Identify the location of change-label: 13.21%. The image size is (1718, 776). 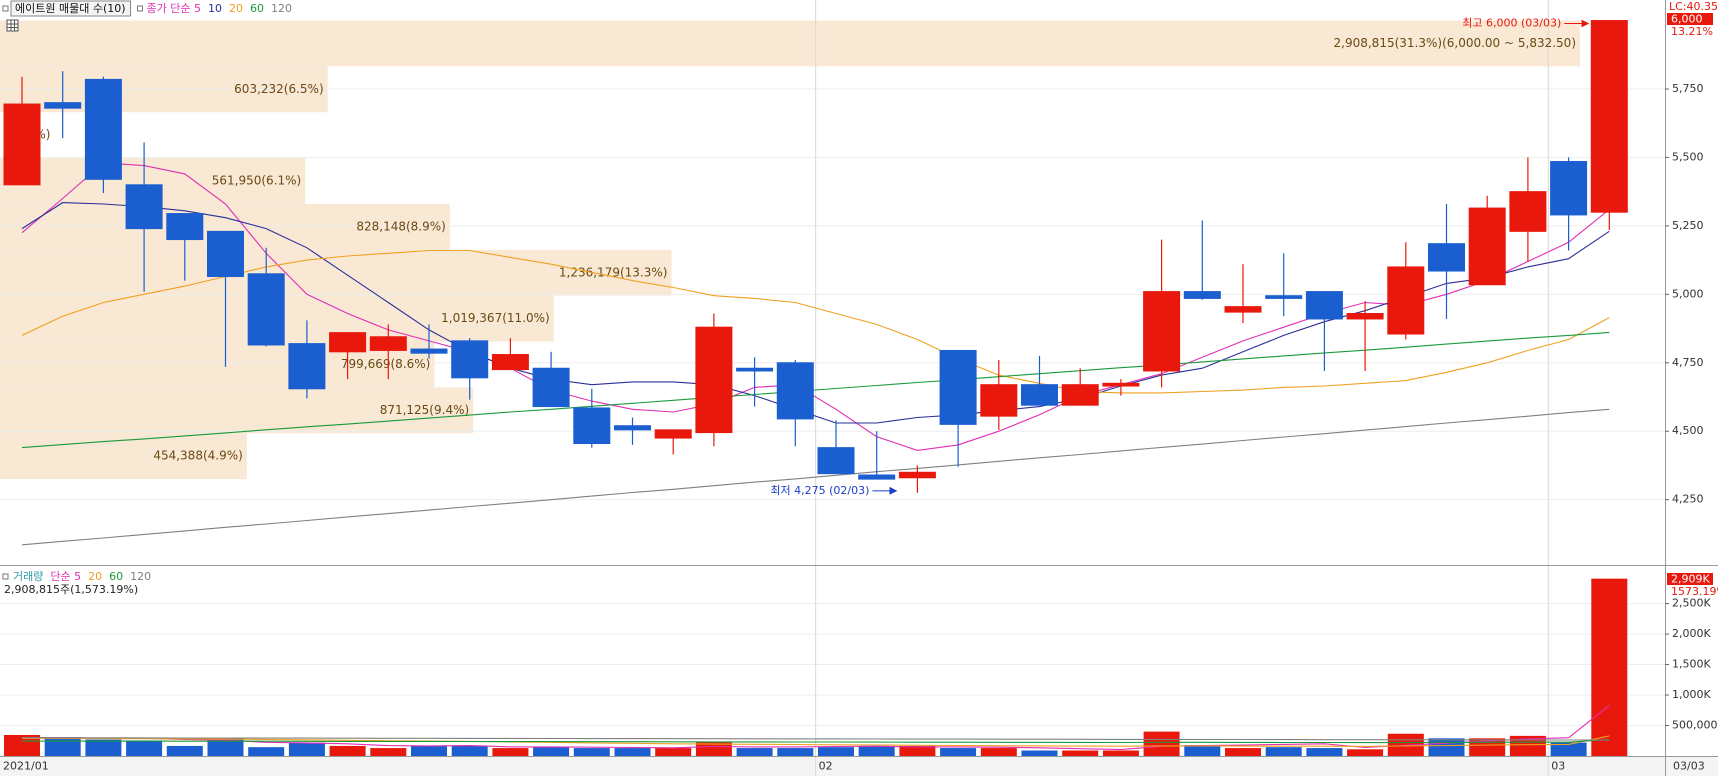
(1692, 31).